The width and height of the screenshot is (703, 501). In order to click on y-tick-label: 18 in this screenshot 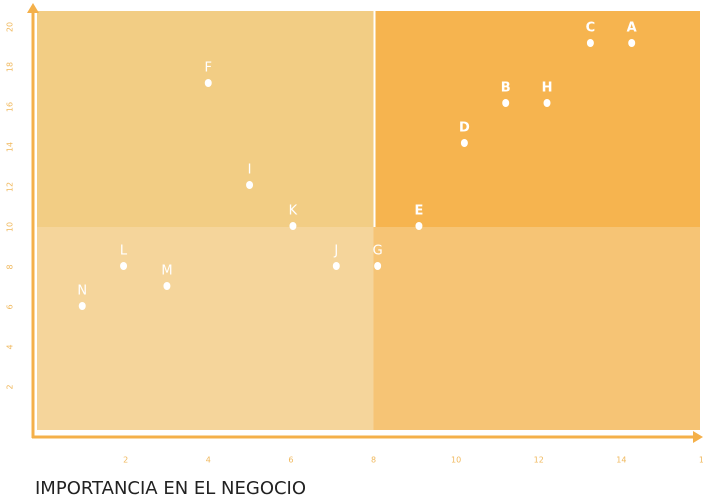, I will do `click(10, 67)`.